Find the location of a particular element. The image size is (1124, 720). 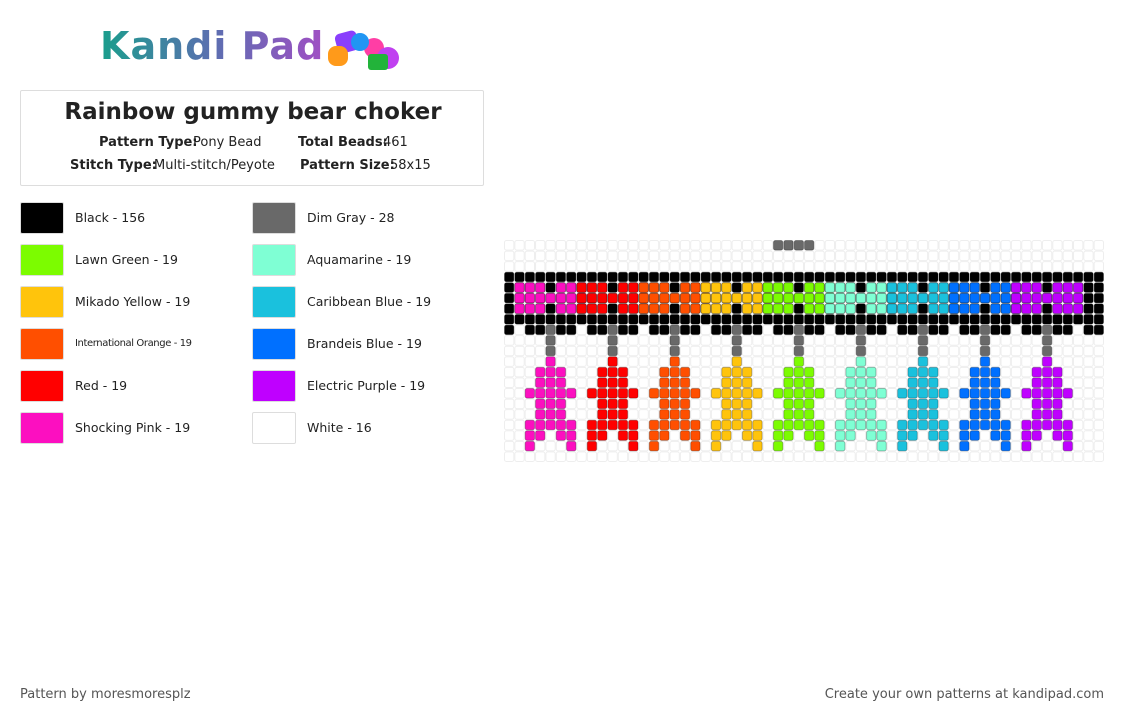

promo: Create your own patterns at kandipad.com is located at coordinates (964, 694).